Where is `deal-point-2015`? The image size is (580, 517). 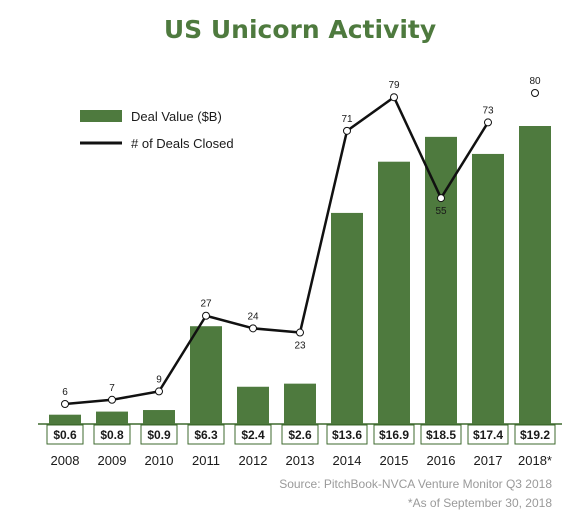 deal-point-2015 is located at coordinates (394, 97).